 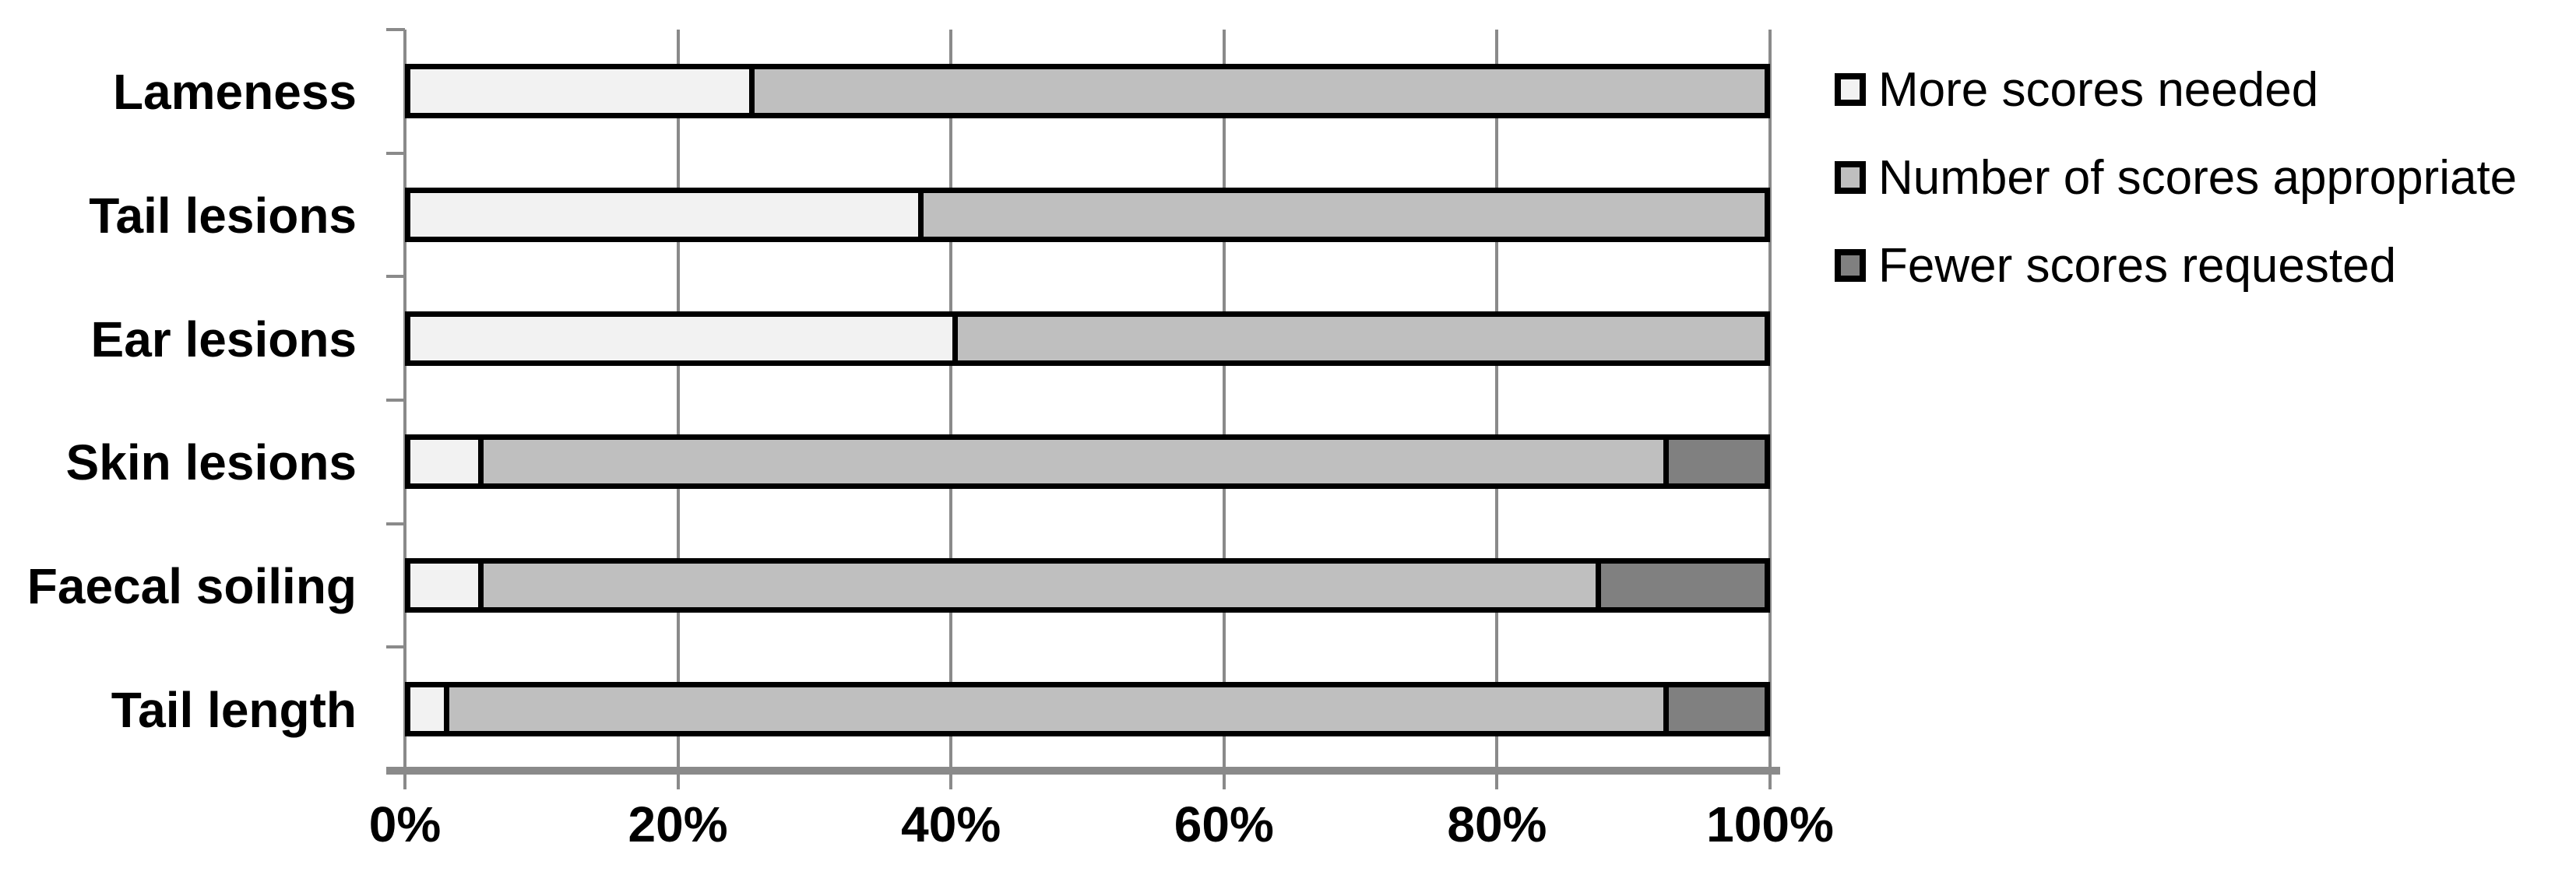 I want to click on bar-tail-lesions, so click(x=1087, y=215).